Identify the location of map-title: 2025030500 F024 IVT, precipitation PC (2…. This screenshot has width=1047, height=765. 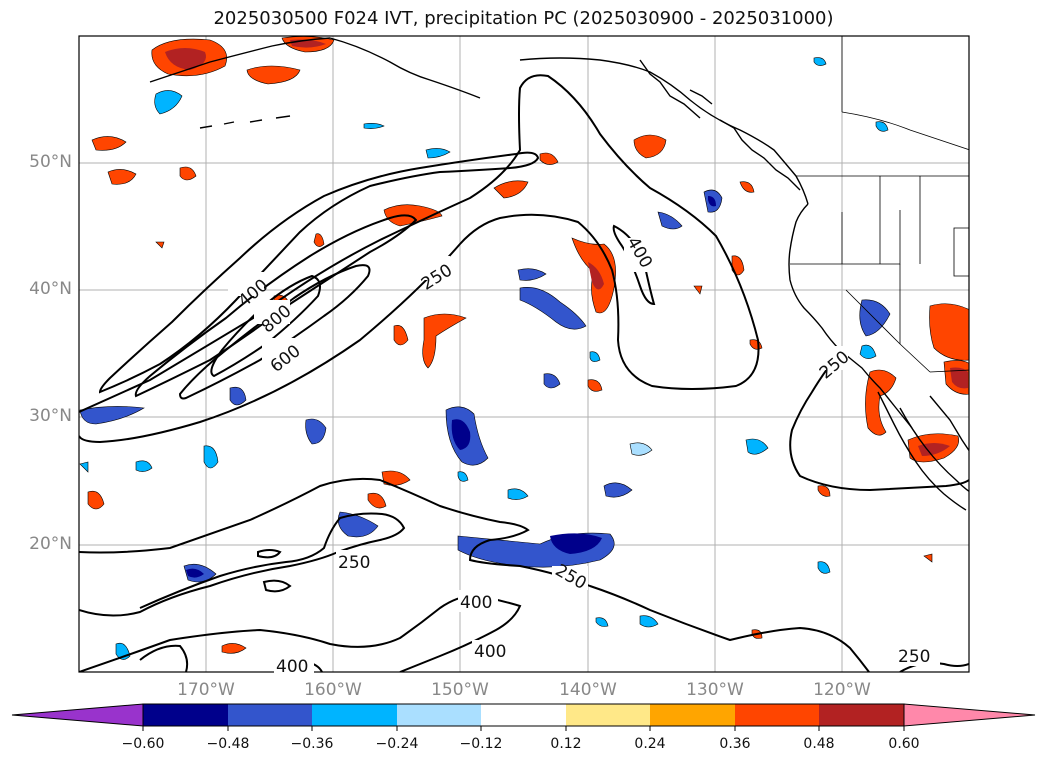
(523, 18).